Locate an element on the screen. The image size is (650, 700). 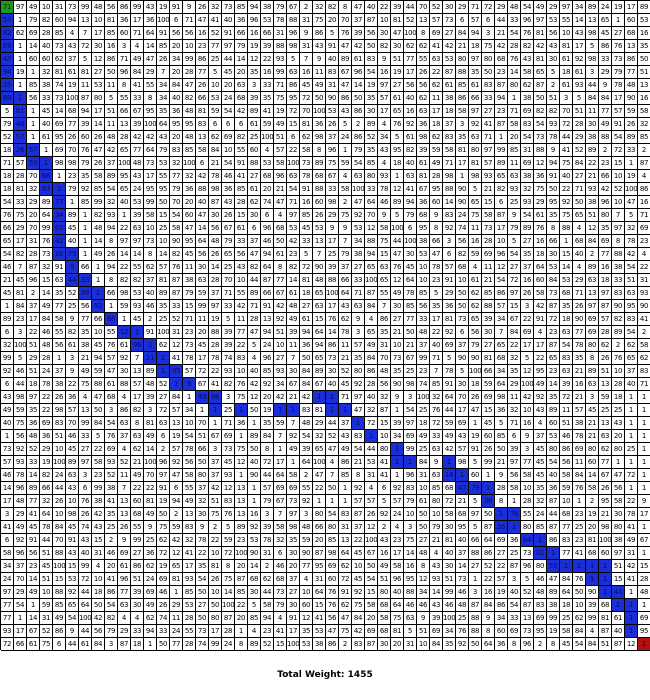
grid-cell: 73 is located at coordinates (553, 293).